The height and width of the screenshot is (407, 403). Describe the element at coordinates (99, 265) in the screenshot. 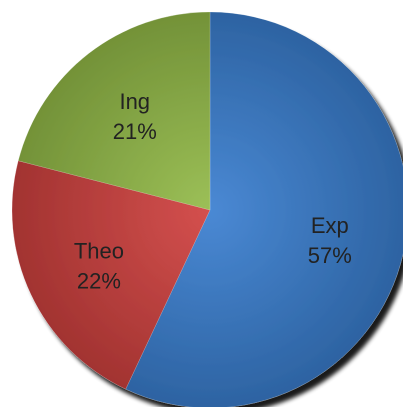

I see `slice-label-theo: Theo 22%` at that location.